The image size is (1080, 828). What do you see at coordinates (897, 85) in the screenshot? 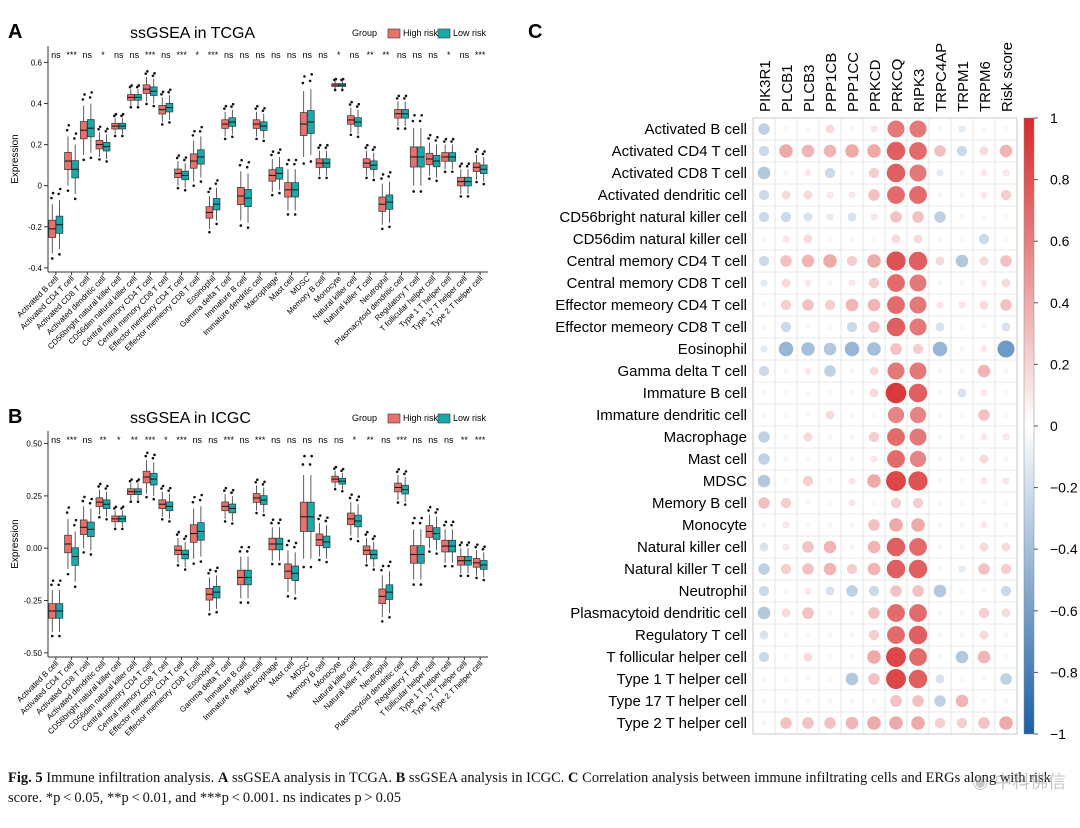
I see `column-label: PRKCQ` at bounding box center [897, 85].